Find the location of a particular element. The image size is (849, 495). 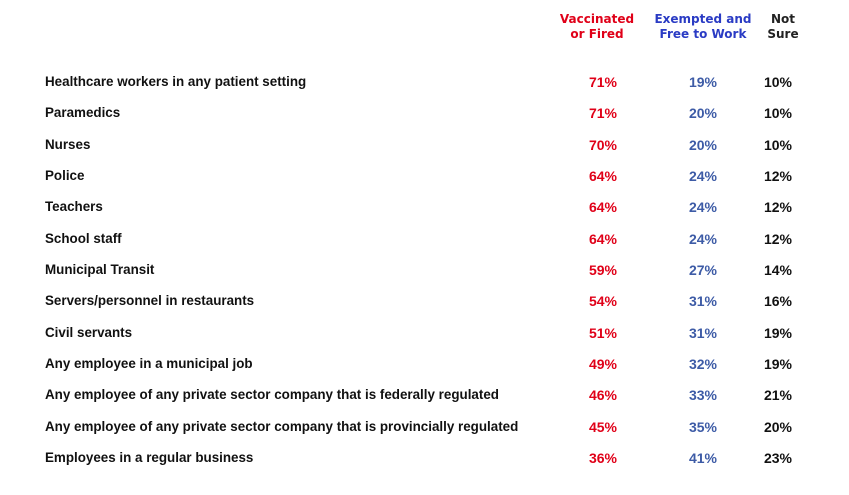

row-label: Paramedics is located at coordinates (83, 113).